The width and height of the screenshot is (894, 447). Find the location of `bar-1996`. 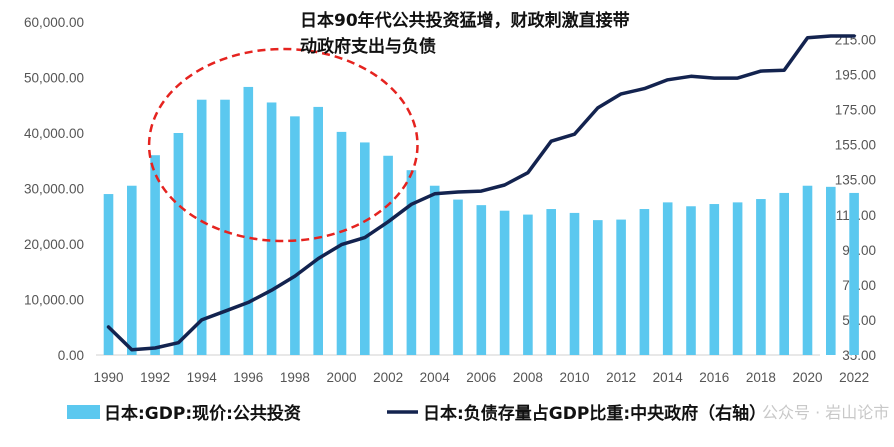

bar-1996 is located at coordinates (248, 220).